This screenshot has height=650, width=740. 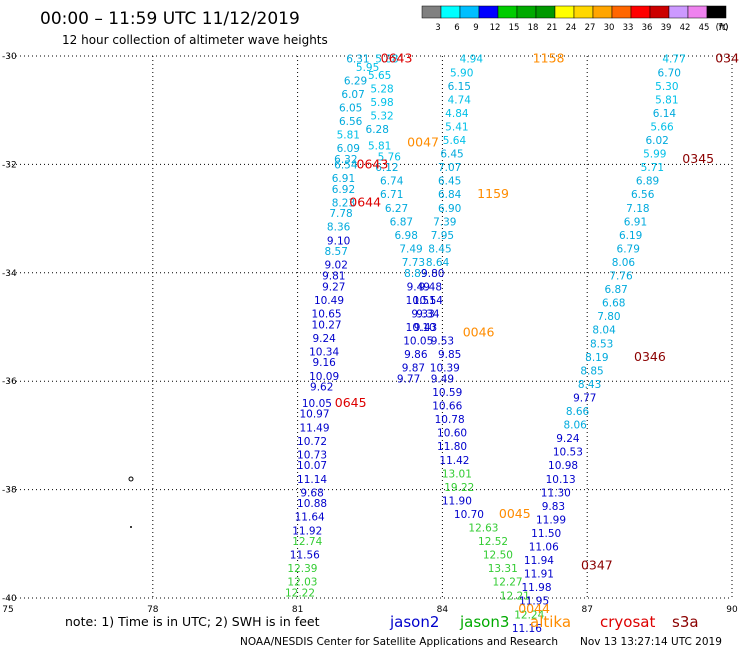 I want to click on scale-label: 21, so click(x=552, y=28).